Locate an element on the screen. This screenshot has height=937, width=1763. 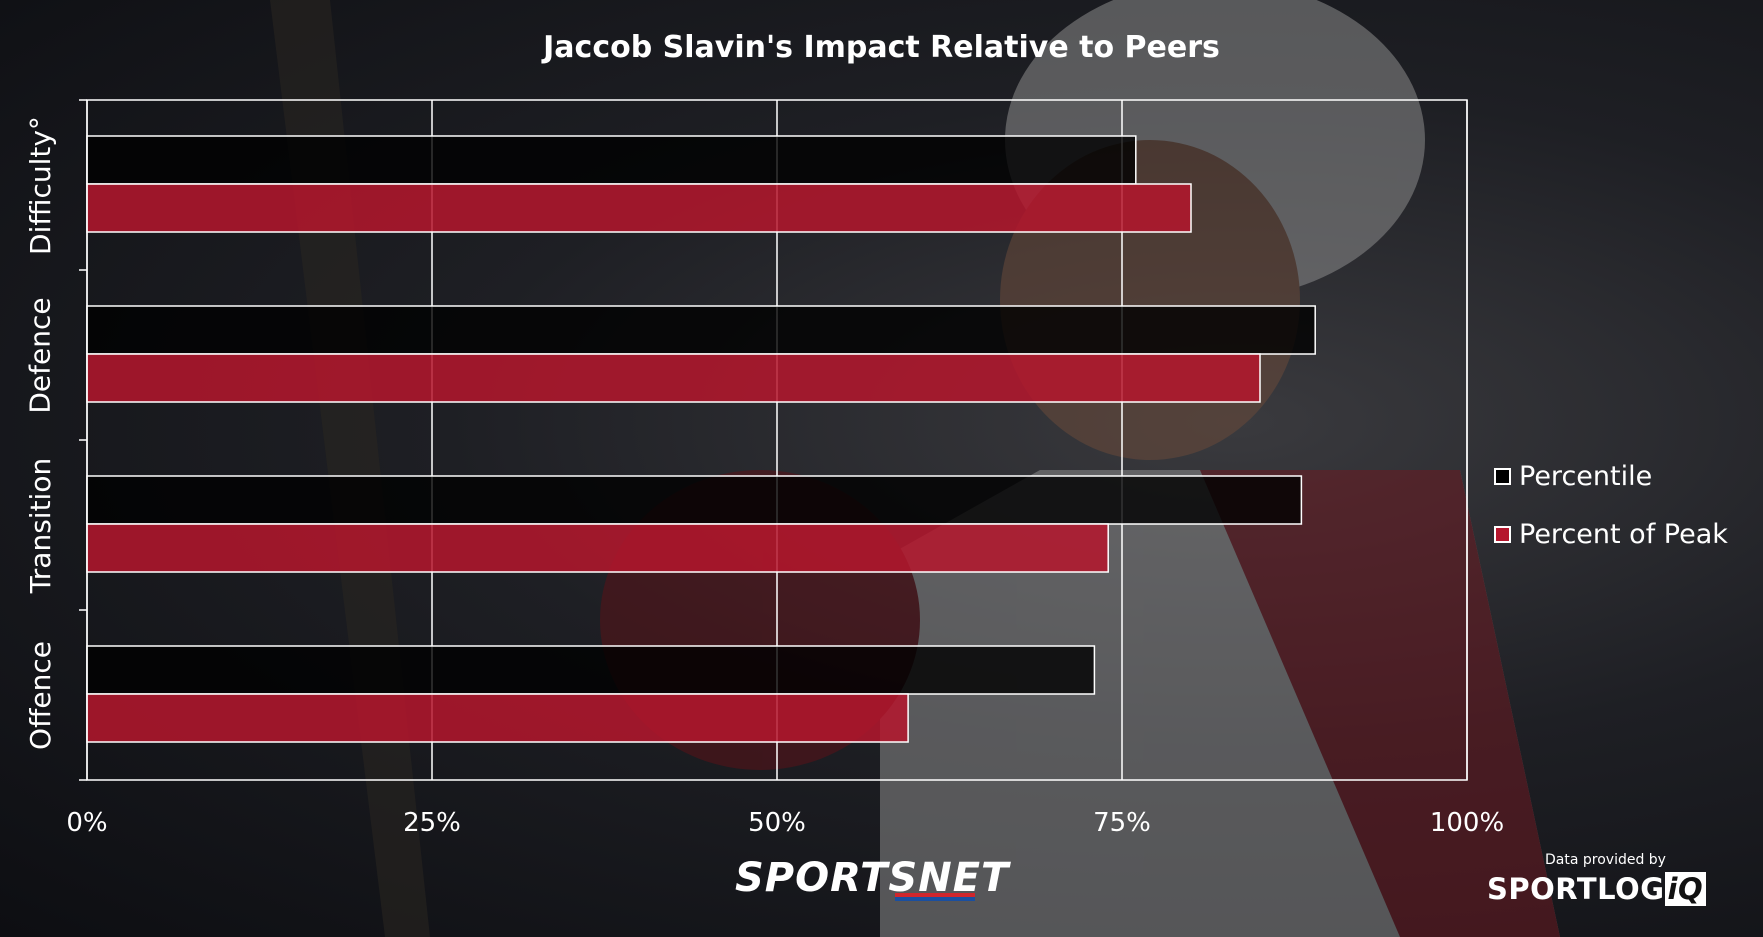
legend-swatch-percent-of-peak is located at coordinates (1502, 534).